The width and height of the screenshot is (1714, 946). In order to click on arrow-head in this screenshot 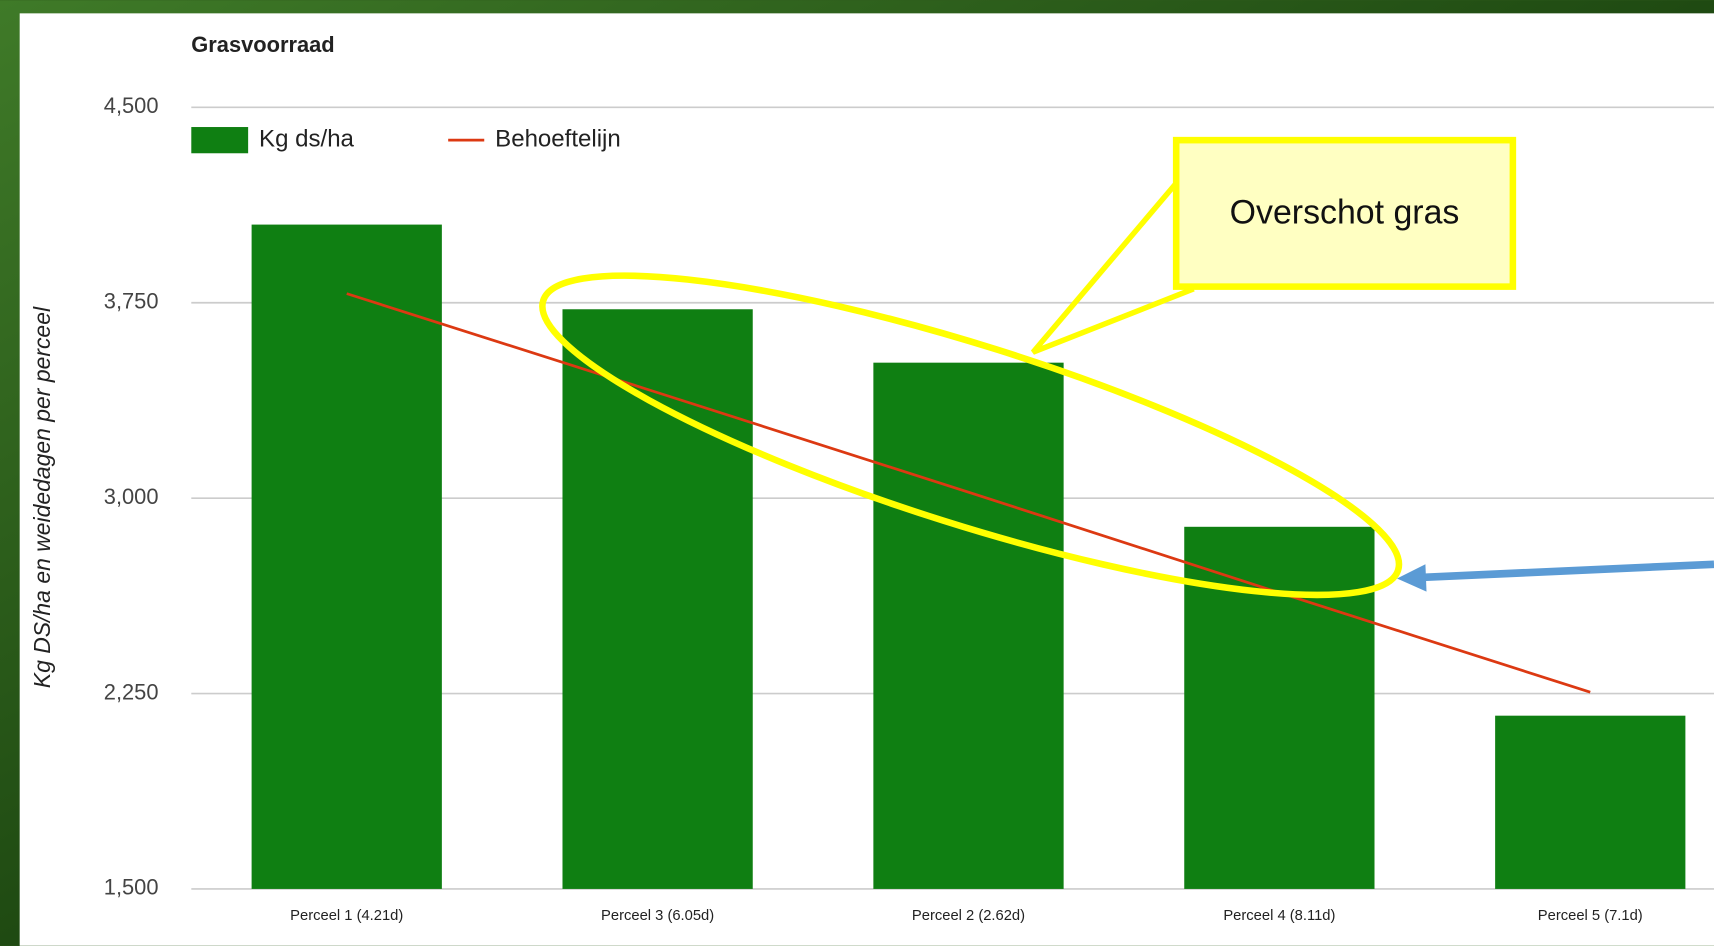, I will do `click(1411, 578)`.